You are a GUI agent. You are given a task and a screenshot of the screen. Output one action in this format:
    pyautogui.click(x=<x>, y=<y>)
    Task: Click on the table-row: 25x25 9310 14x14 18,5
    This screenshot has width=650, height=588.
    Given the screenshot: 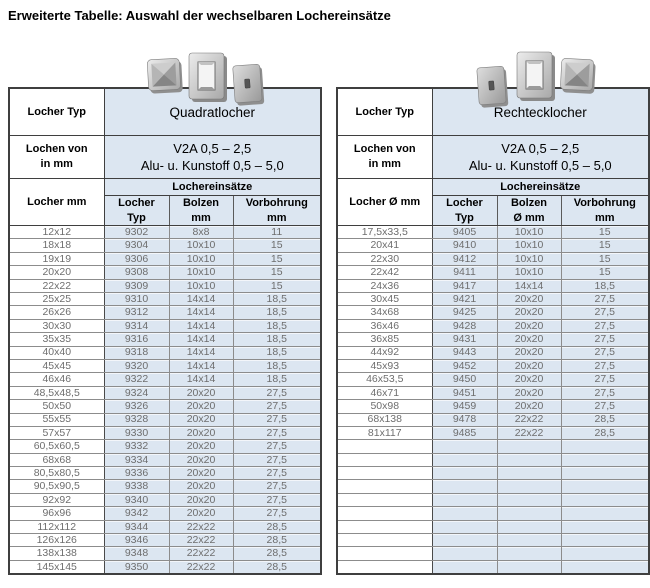 What is the action you would take?
    pyautogui.click(x=165, y=299)
    